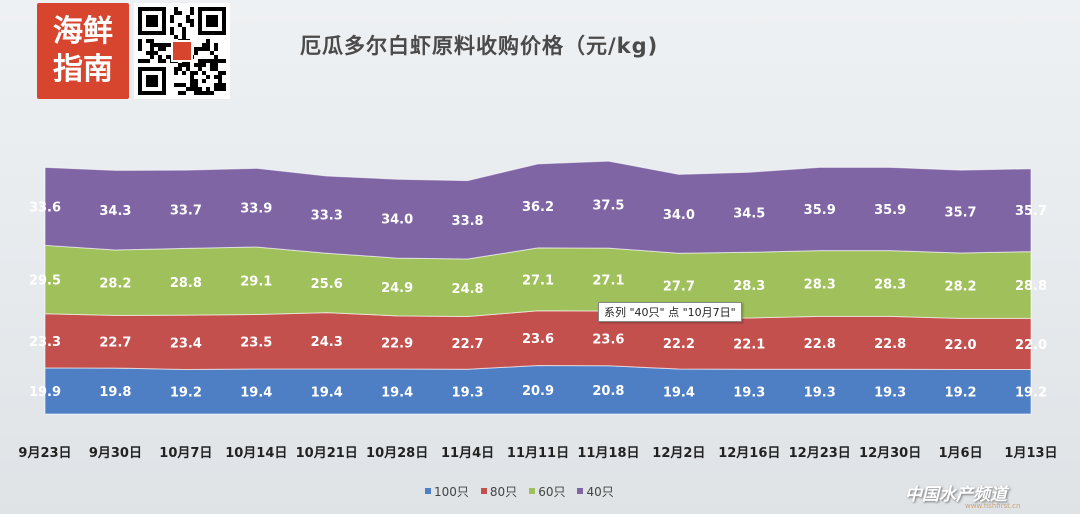 This screenshot has width=1080, height=514. Describe the element at coordinates (956, 495) in the screenshot. I see `site-watermark: 中国水产频道` at that location.